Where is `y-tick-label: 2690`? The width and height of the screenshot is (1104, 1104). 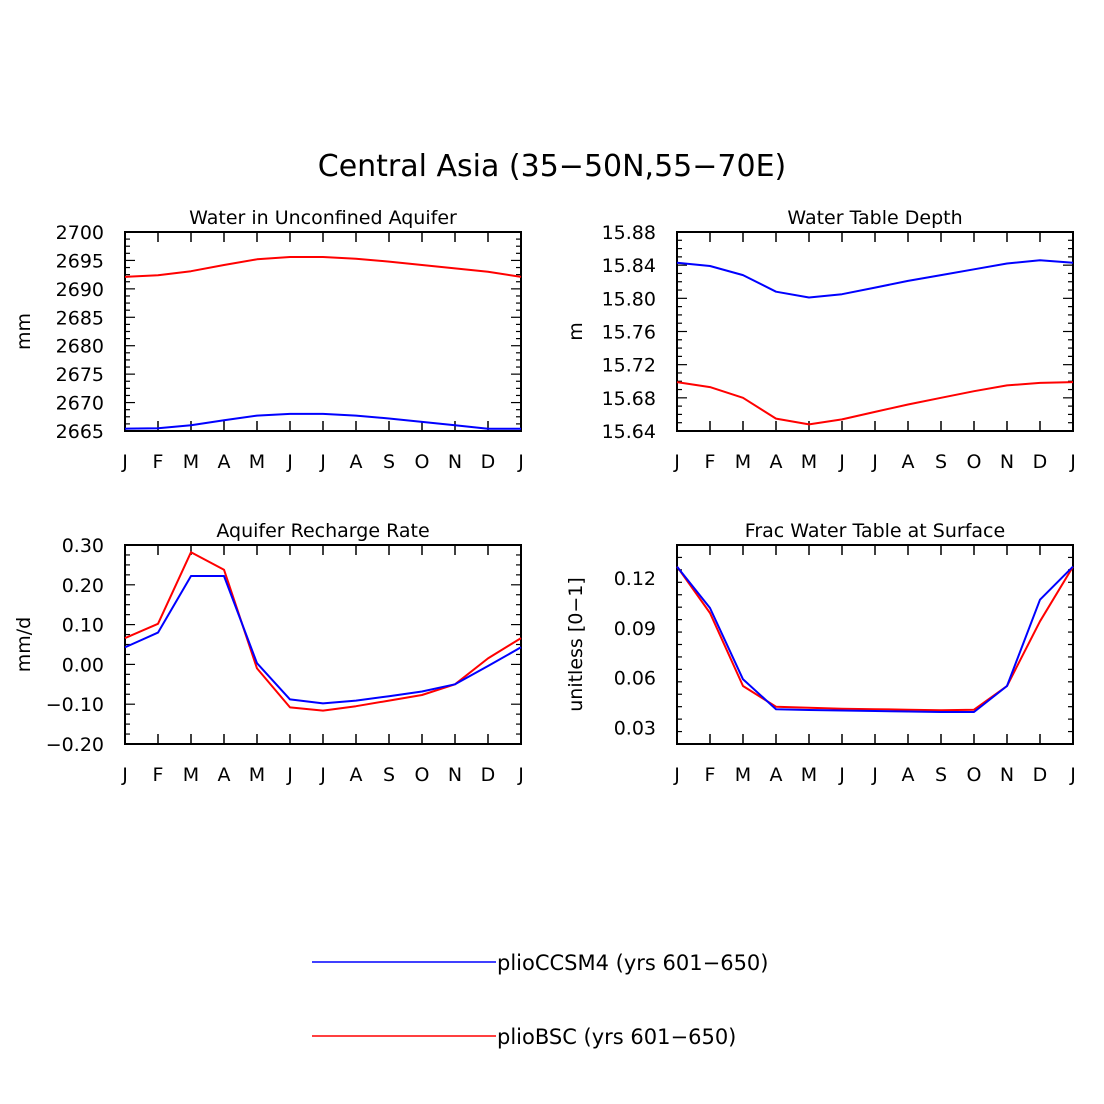 y-tick-label: 2690 is located at coordinates (80, 290).